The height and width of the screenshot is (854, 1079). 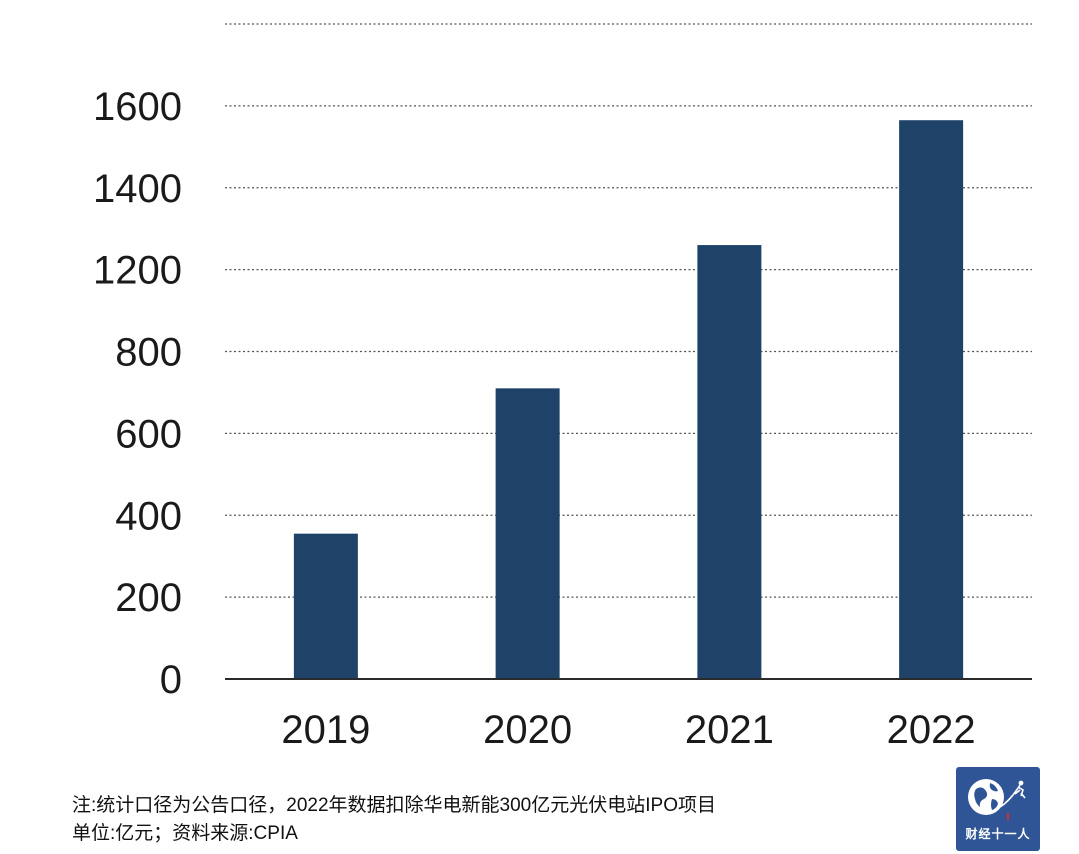 What do you see at coordinates (931, 730) in the screenshot?
I see `x-tick-label: 2022` at bounding box center [931, 730].